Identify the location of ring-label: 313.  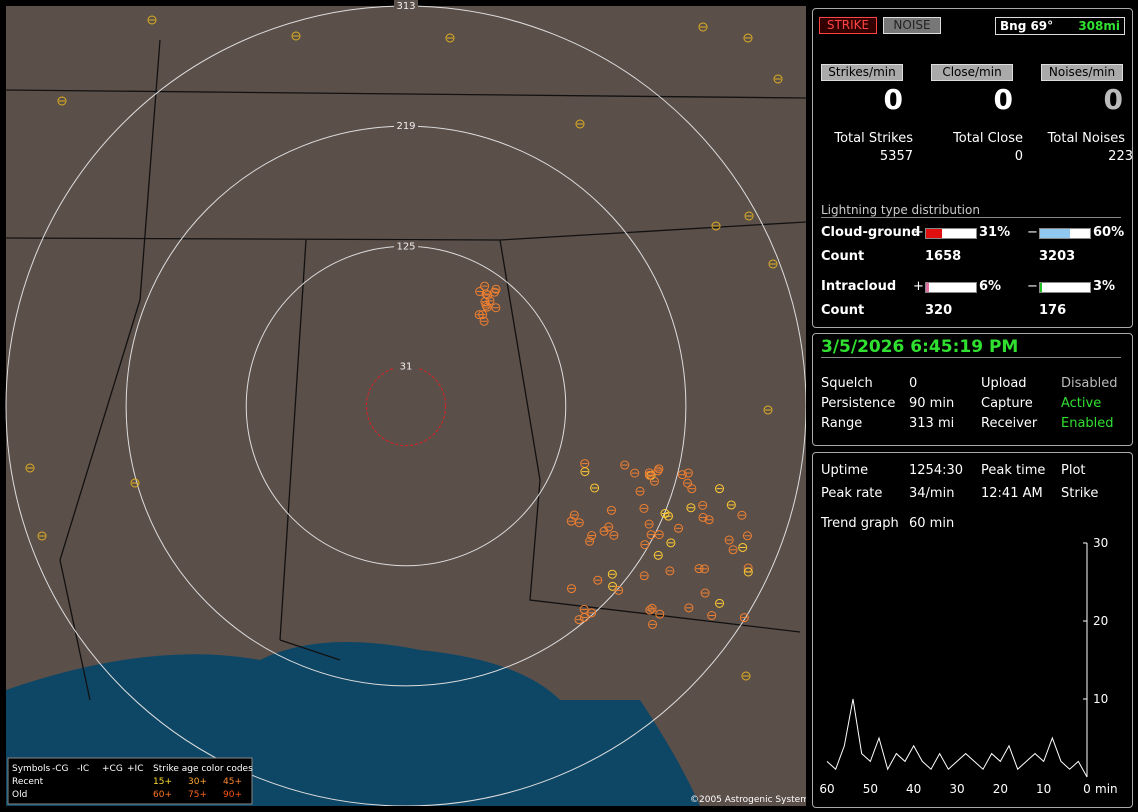
(405, 6).